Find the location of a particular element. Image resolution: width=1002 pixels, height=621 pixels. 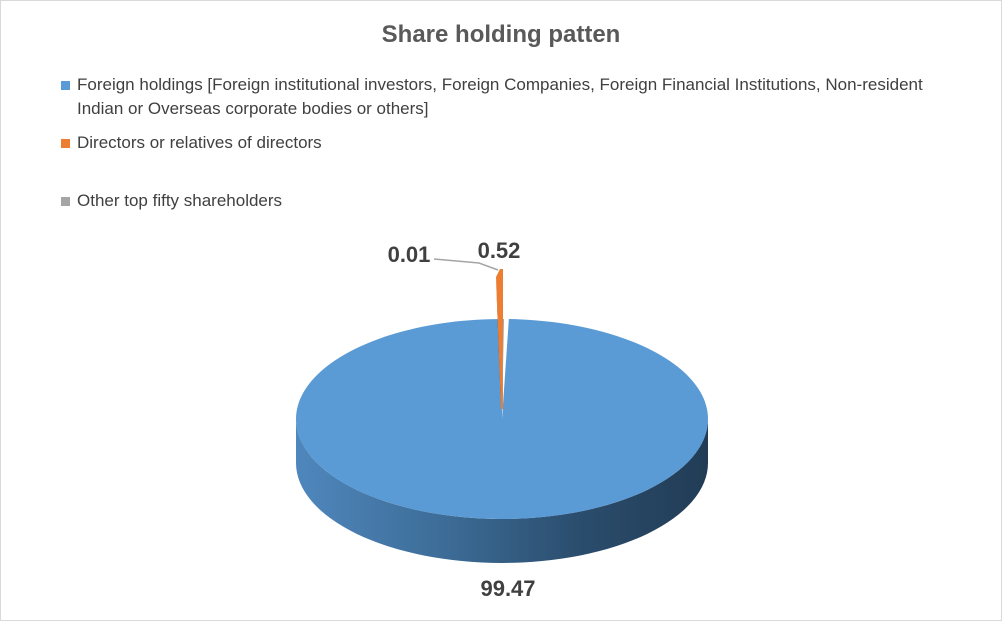

pie-side-foreign-holdings is located at coordinates (502, 491).